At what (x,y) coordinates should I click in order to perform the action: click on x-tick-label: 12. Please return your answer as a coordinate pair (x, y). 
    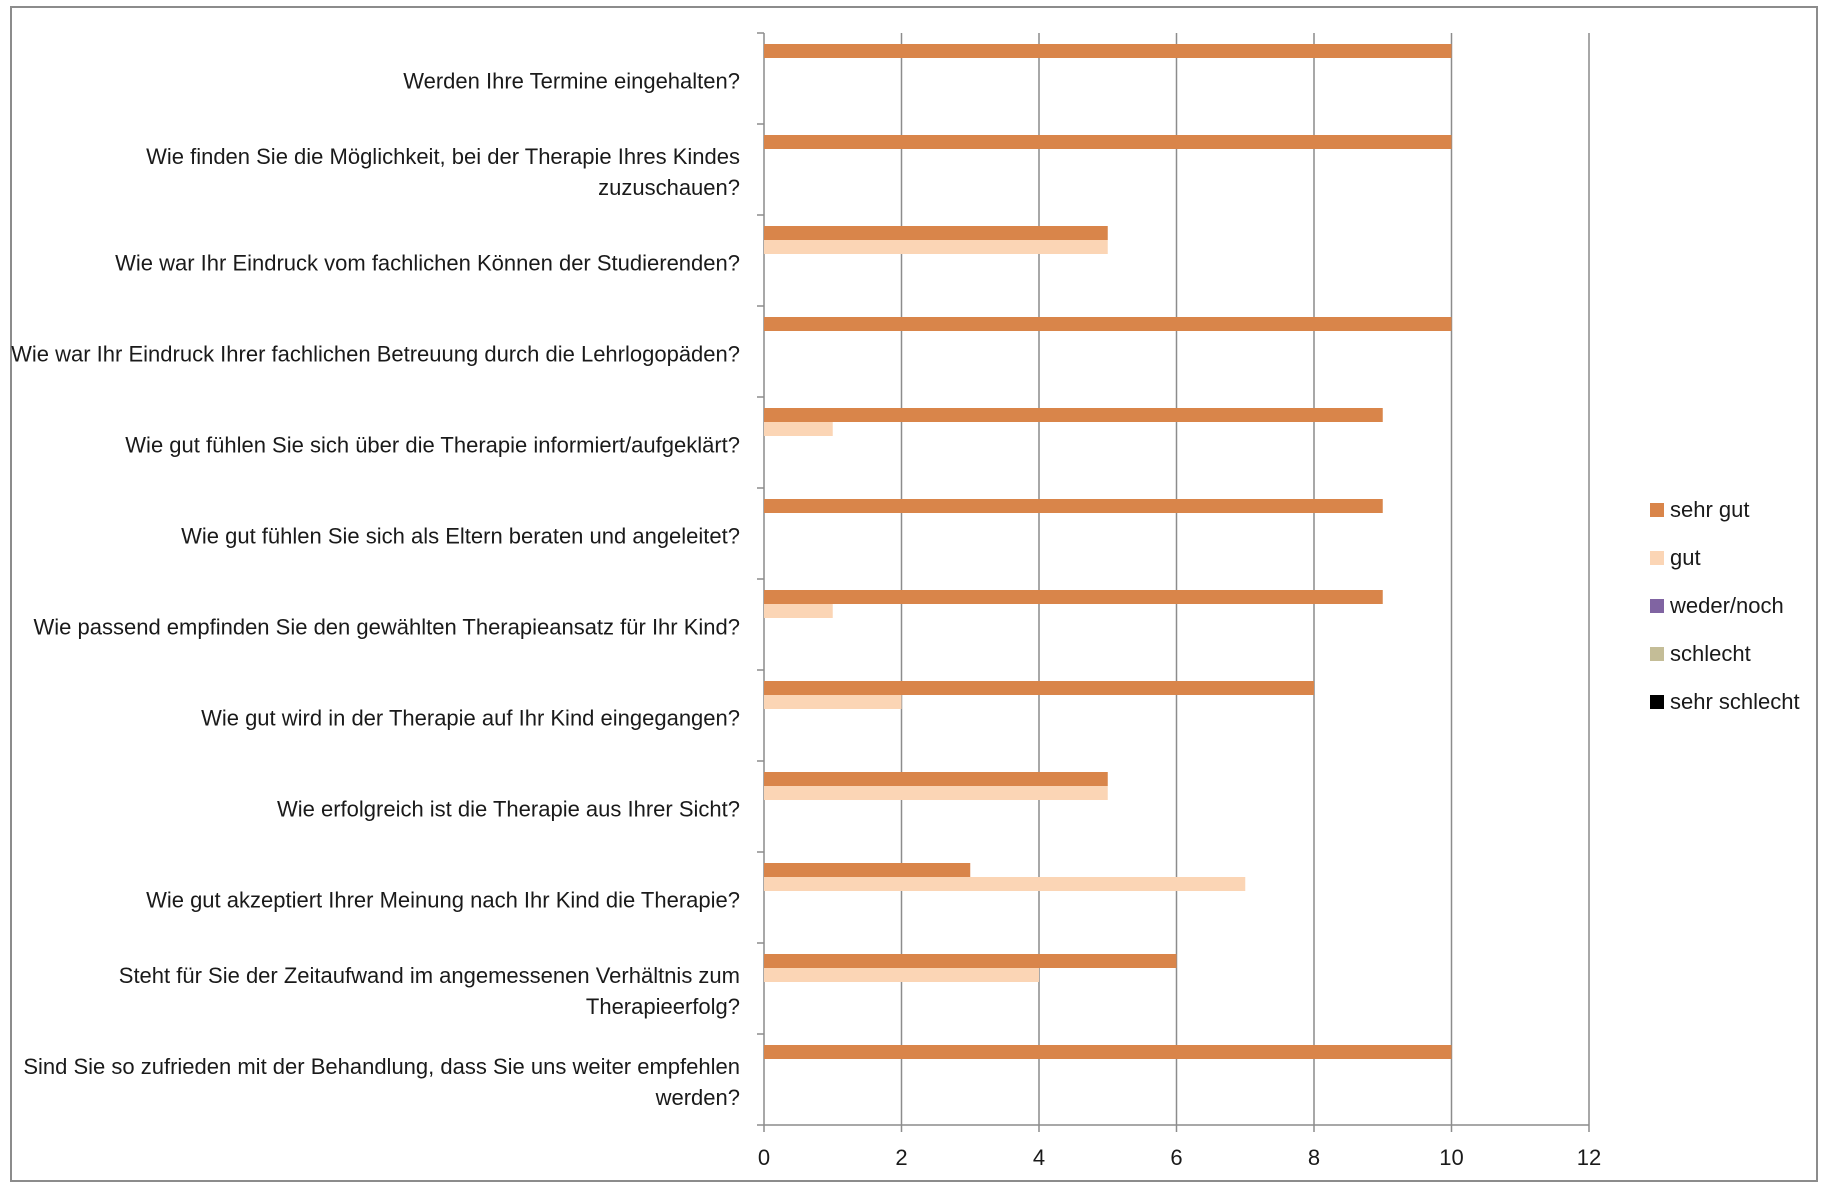
    Looking at the image, I should click on (1589, 1157).